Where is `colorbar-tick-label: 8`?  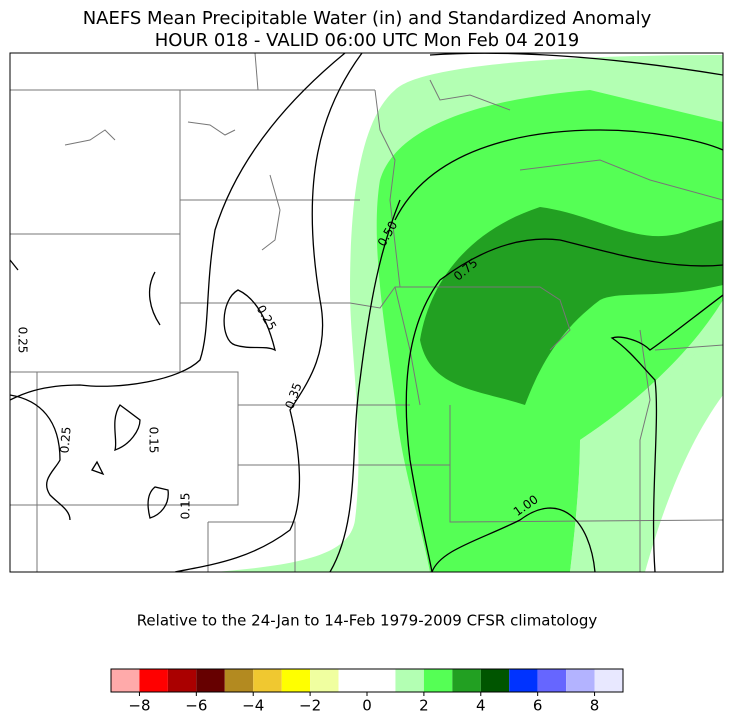 colorbar-tick-label: 8 is located at coordinates (595, 706).